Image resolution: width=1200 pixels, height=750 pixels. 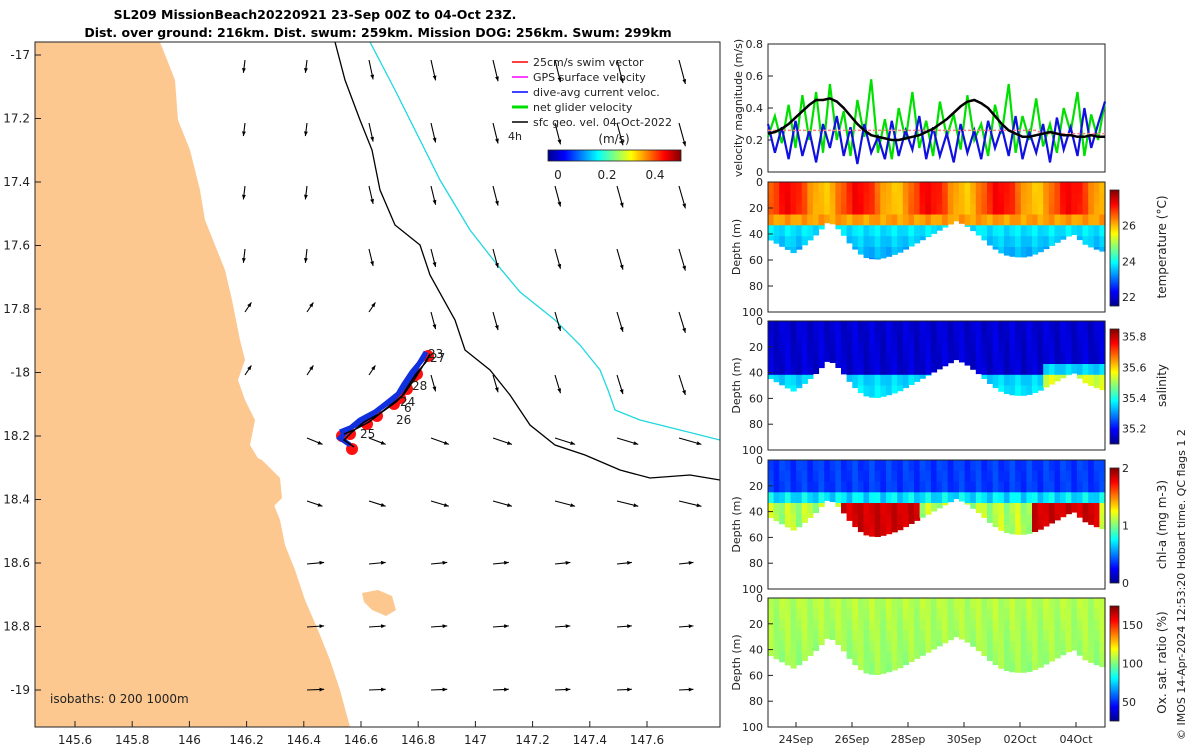 I want to click on colorbar-tick-label: 22, so click(x=1129, y=297).